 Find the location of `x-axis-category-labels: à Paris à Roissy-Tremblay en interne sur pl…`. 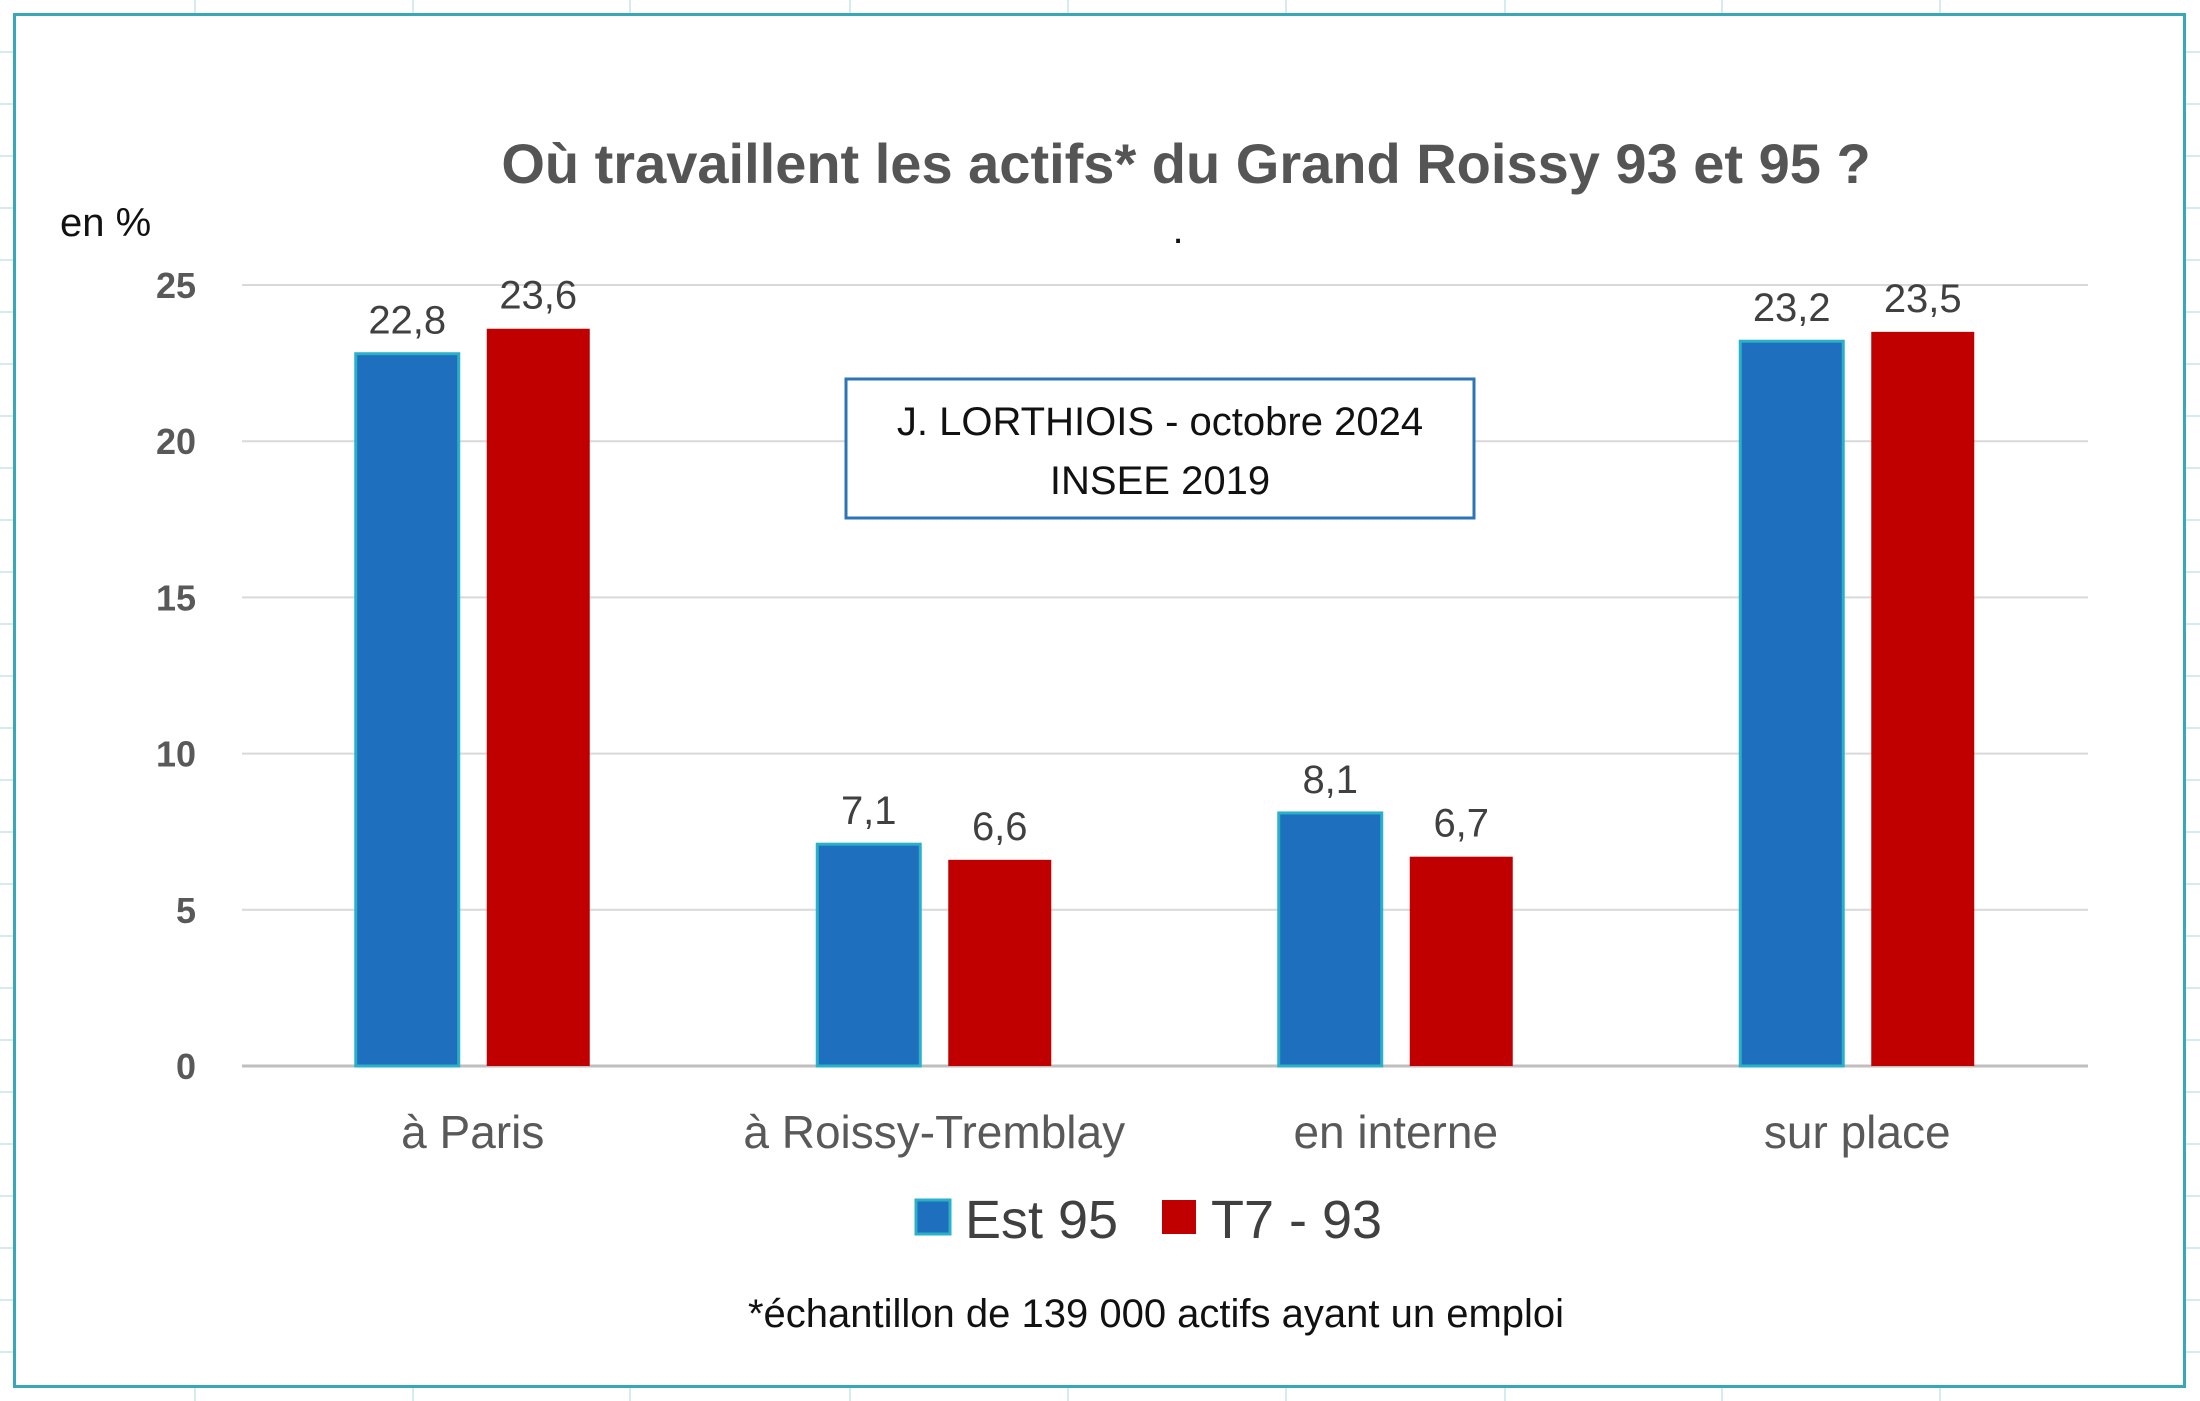

x-axis-category-labels: à Paris à Roissy-Tremblay en interne sur pl… is located at coordinates (1175, 1132).